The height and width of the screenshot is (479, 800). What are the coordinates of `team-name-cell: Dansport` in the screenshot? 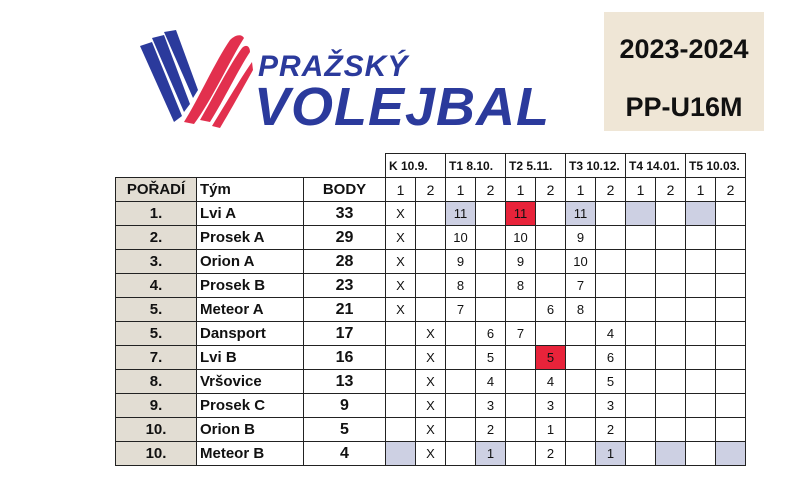 It's located at (250, 333).